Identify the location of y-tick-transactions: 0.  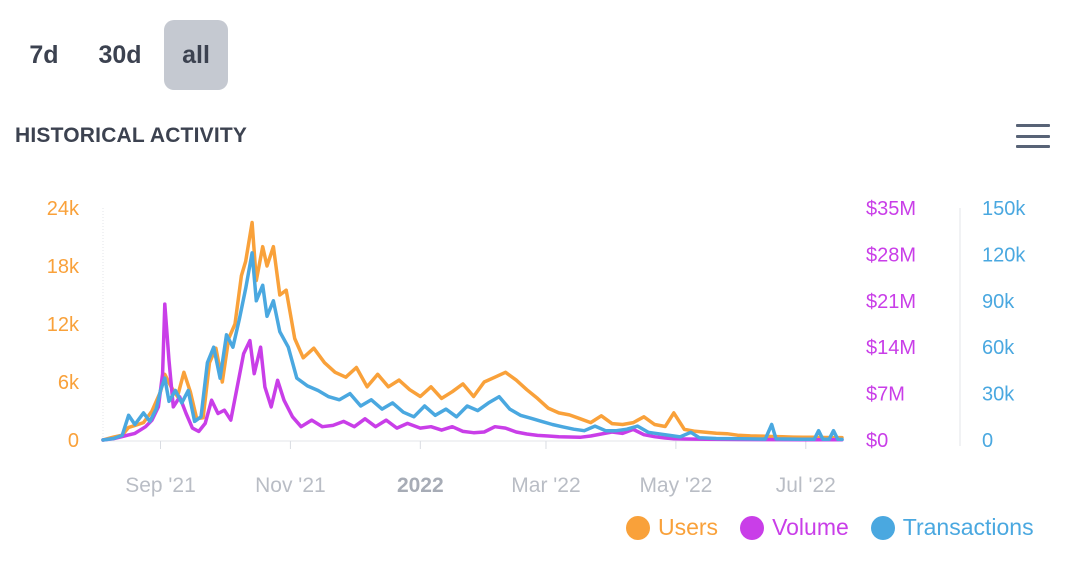
(987, 441).